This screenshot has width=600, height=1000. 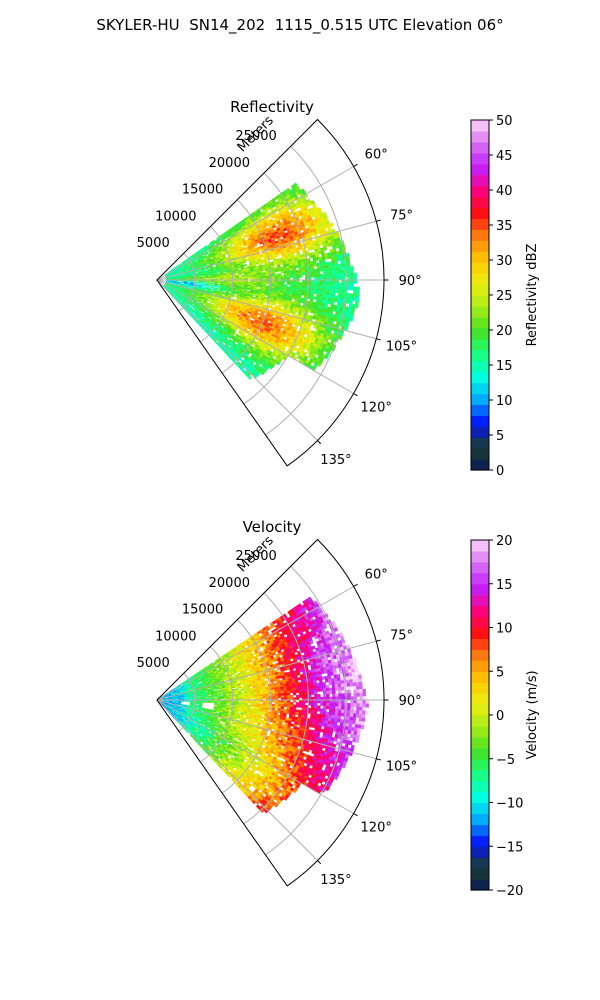 What do you see at coordinates (272, 527) in the screenshot?
I see `panel-title: Velocity` at bounding box center [272, 527].